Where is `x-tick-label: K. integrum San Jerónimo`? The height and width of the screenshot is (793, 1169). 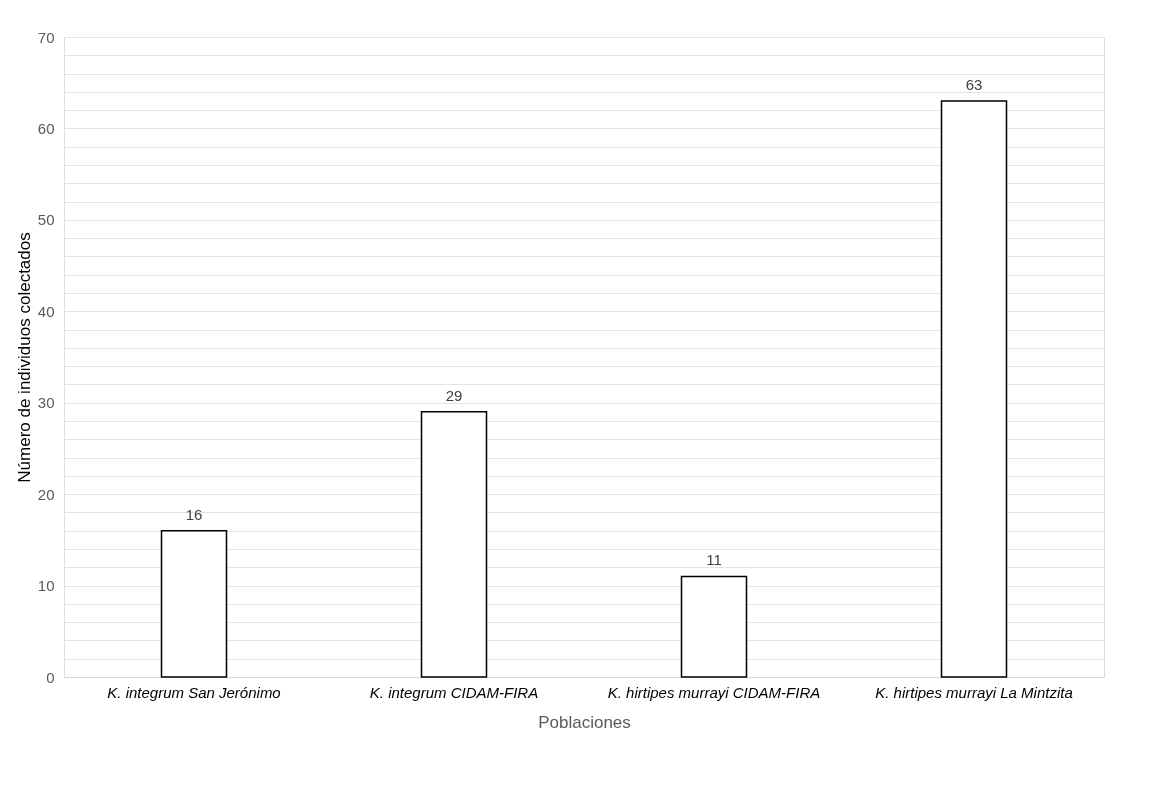
x-tick-label: K. integrum San Jerónimo is located at coordinates (194, 692).